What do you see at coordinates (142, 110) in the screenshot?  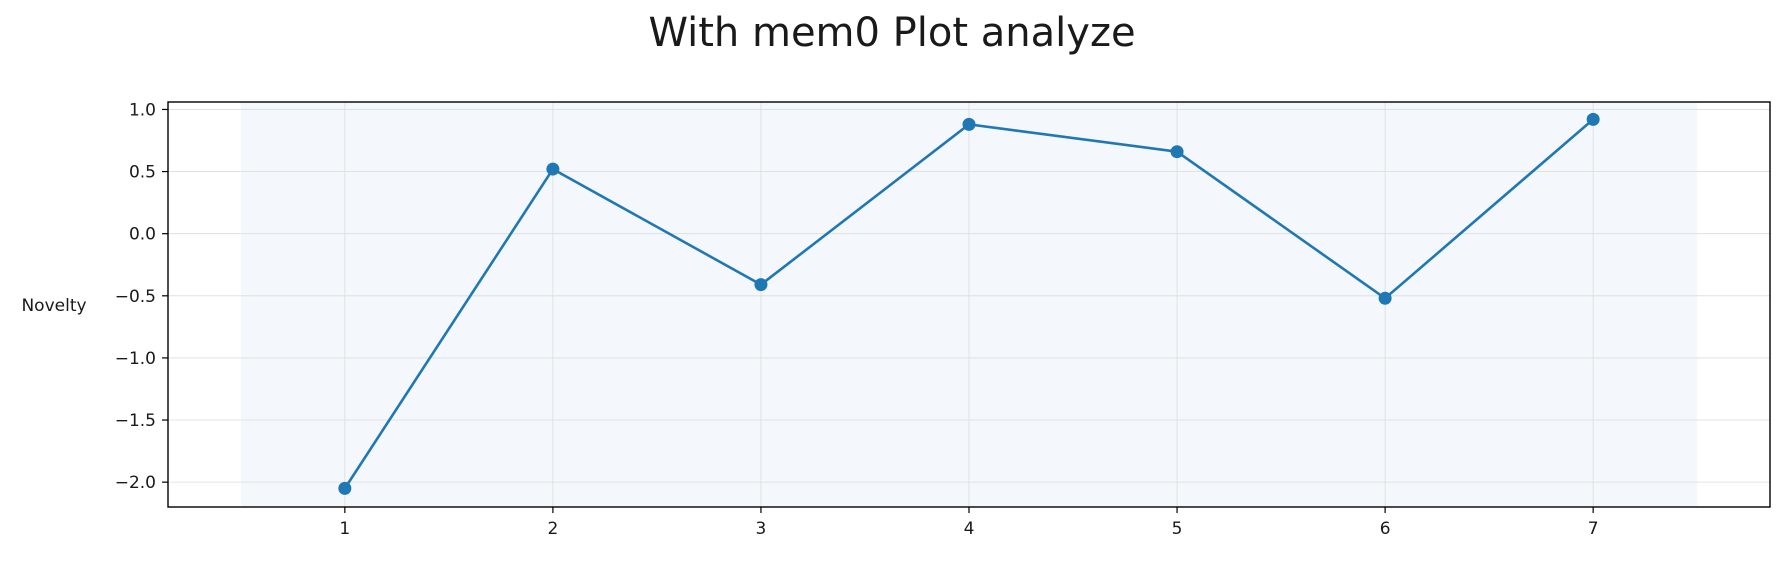 I see `y-tick-label: 1.0` at bounding box center [142, 110].